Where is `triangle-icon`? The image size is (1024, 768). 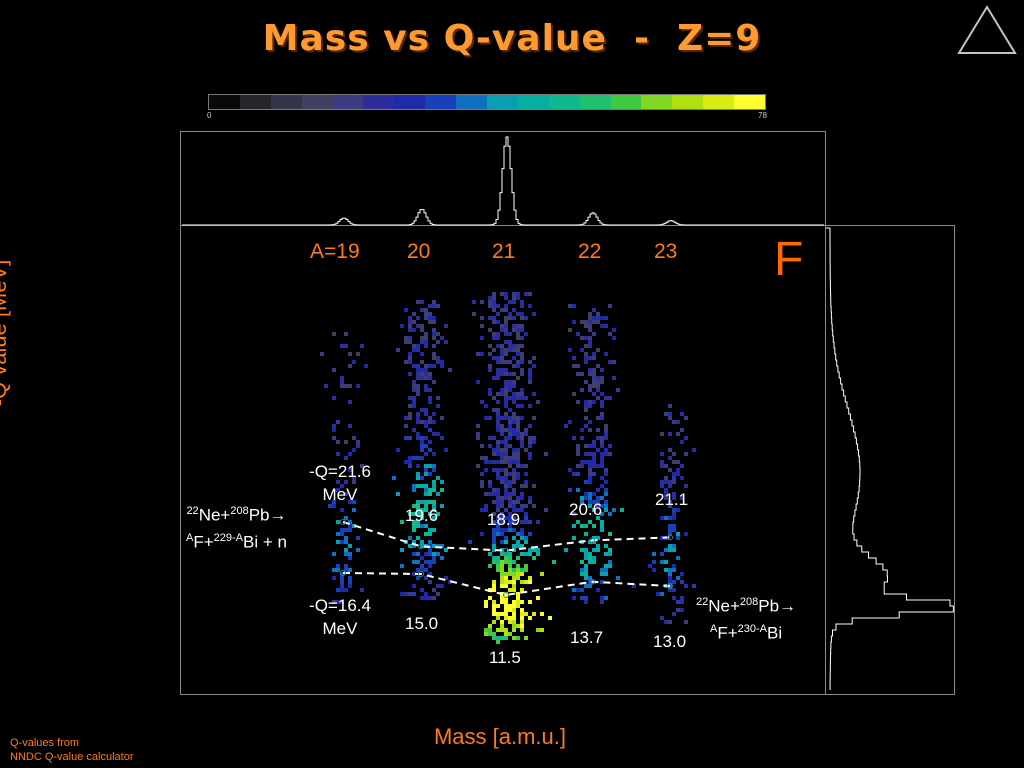
triangle-icon is located at coordinates (987, 30).